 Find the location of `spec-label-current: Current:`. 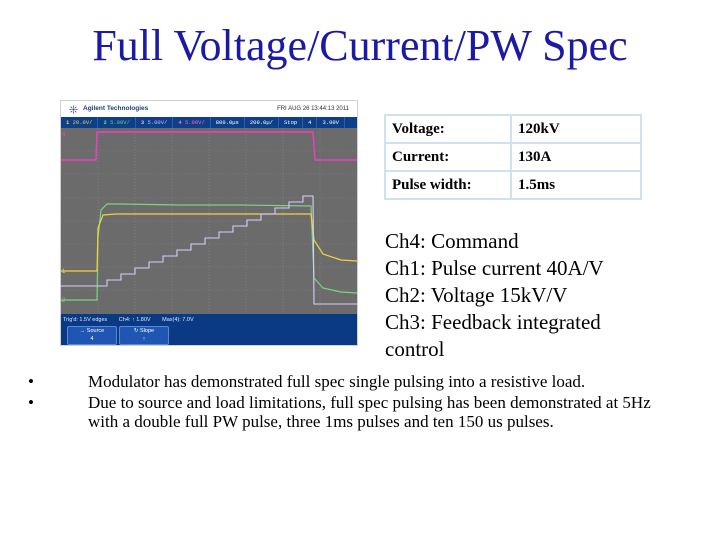

spec-label-current: Current: is located at coordinates (448, 157).